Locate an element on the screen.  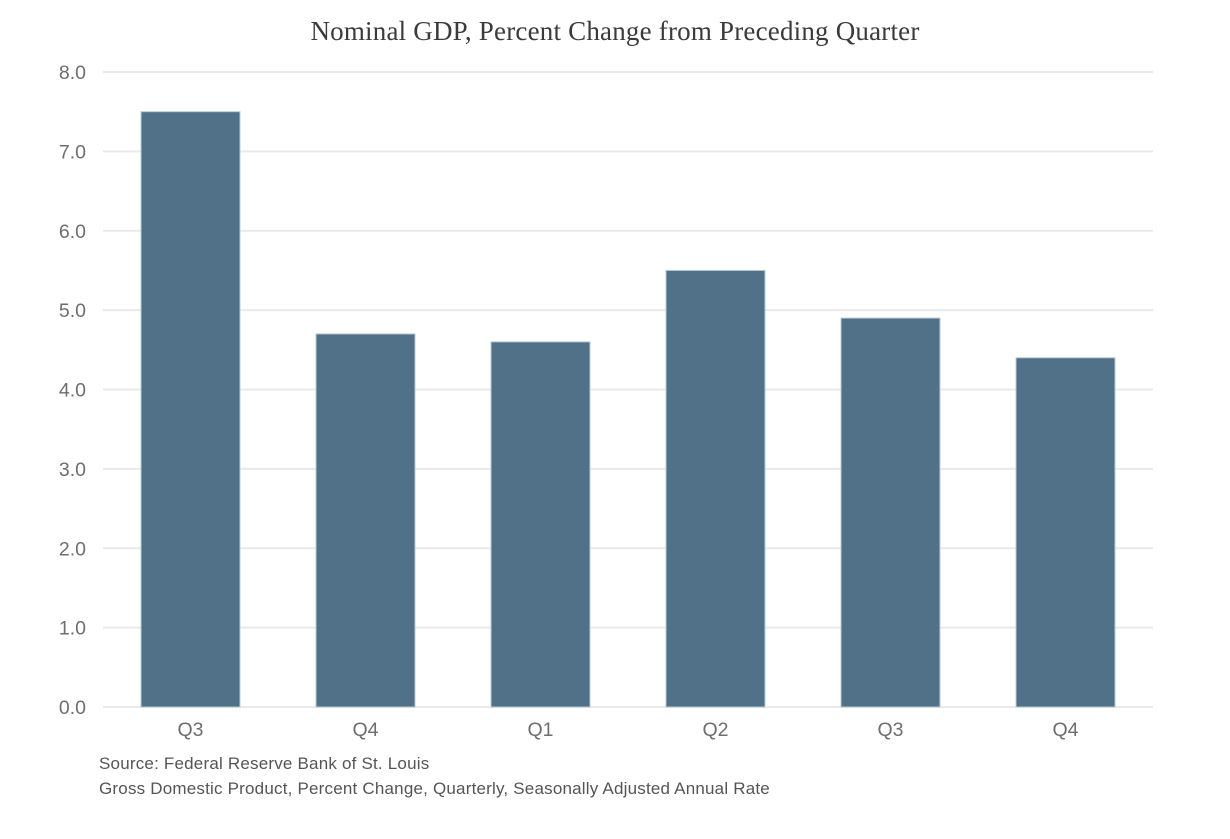
y-axis-tick-label: 0.0 is located at coordinates (72, 708).